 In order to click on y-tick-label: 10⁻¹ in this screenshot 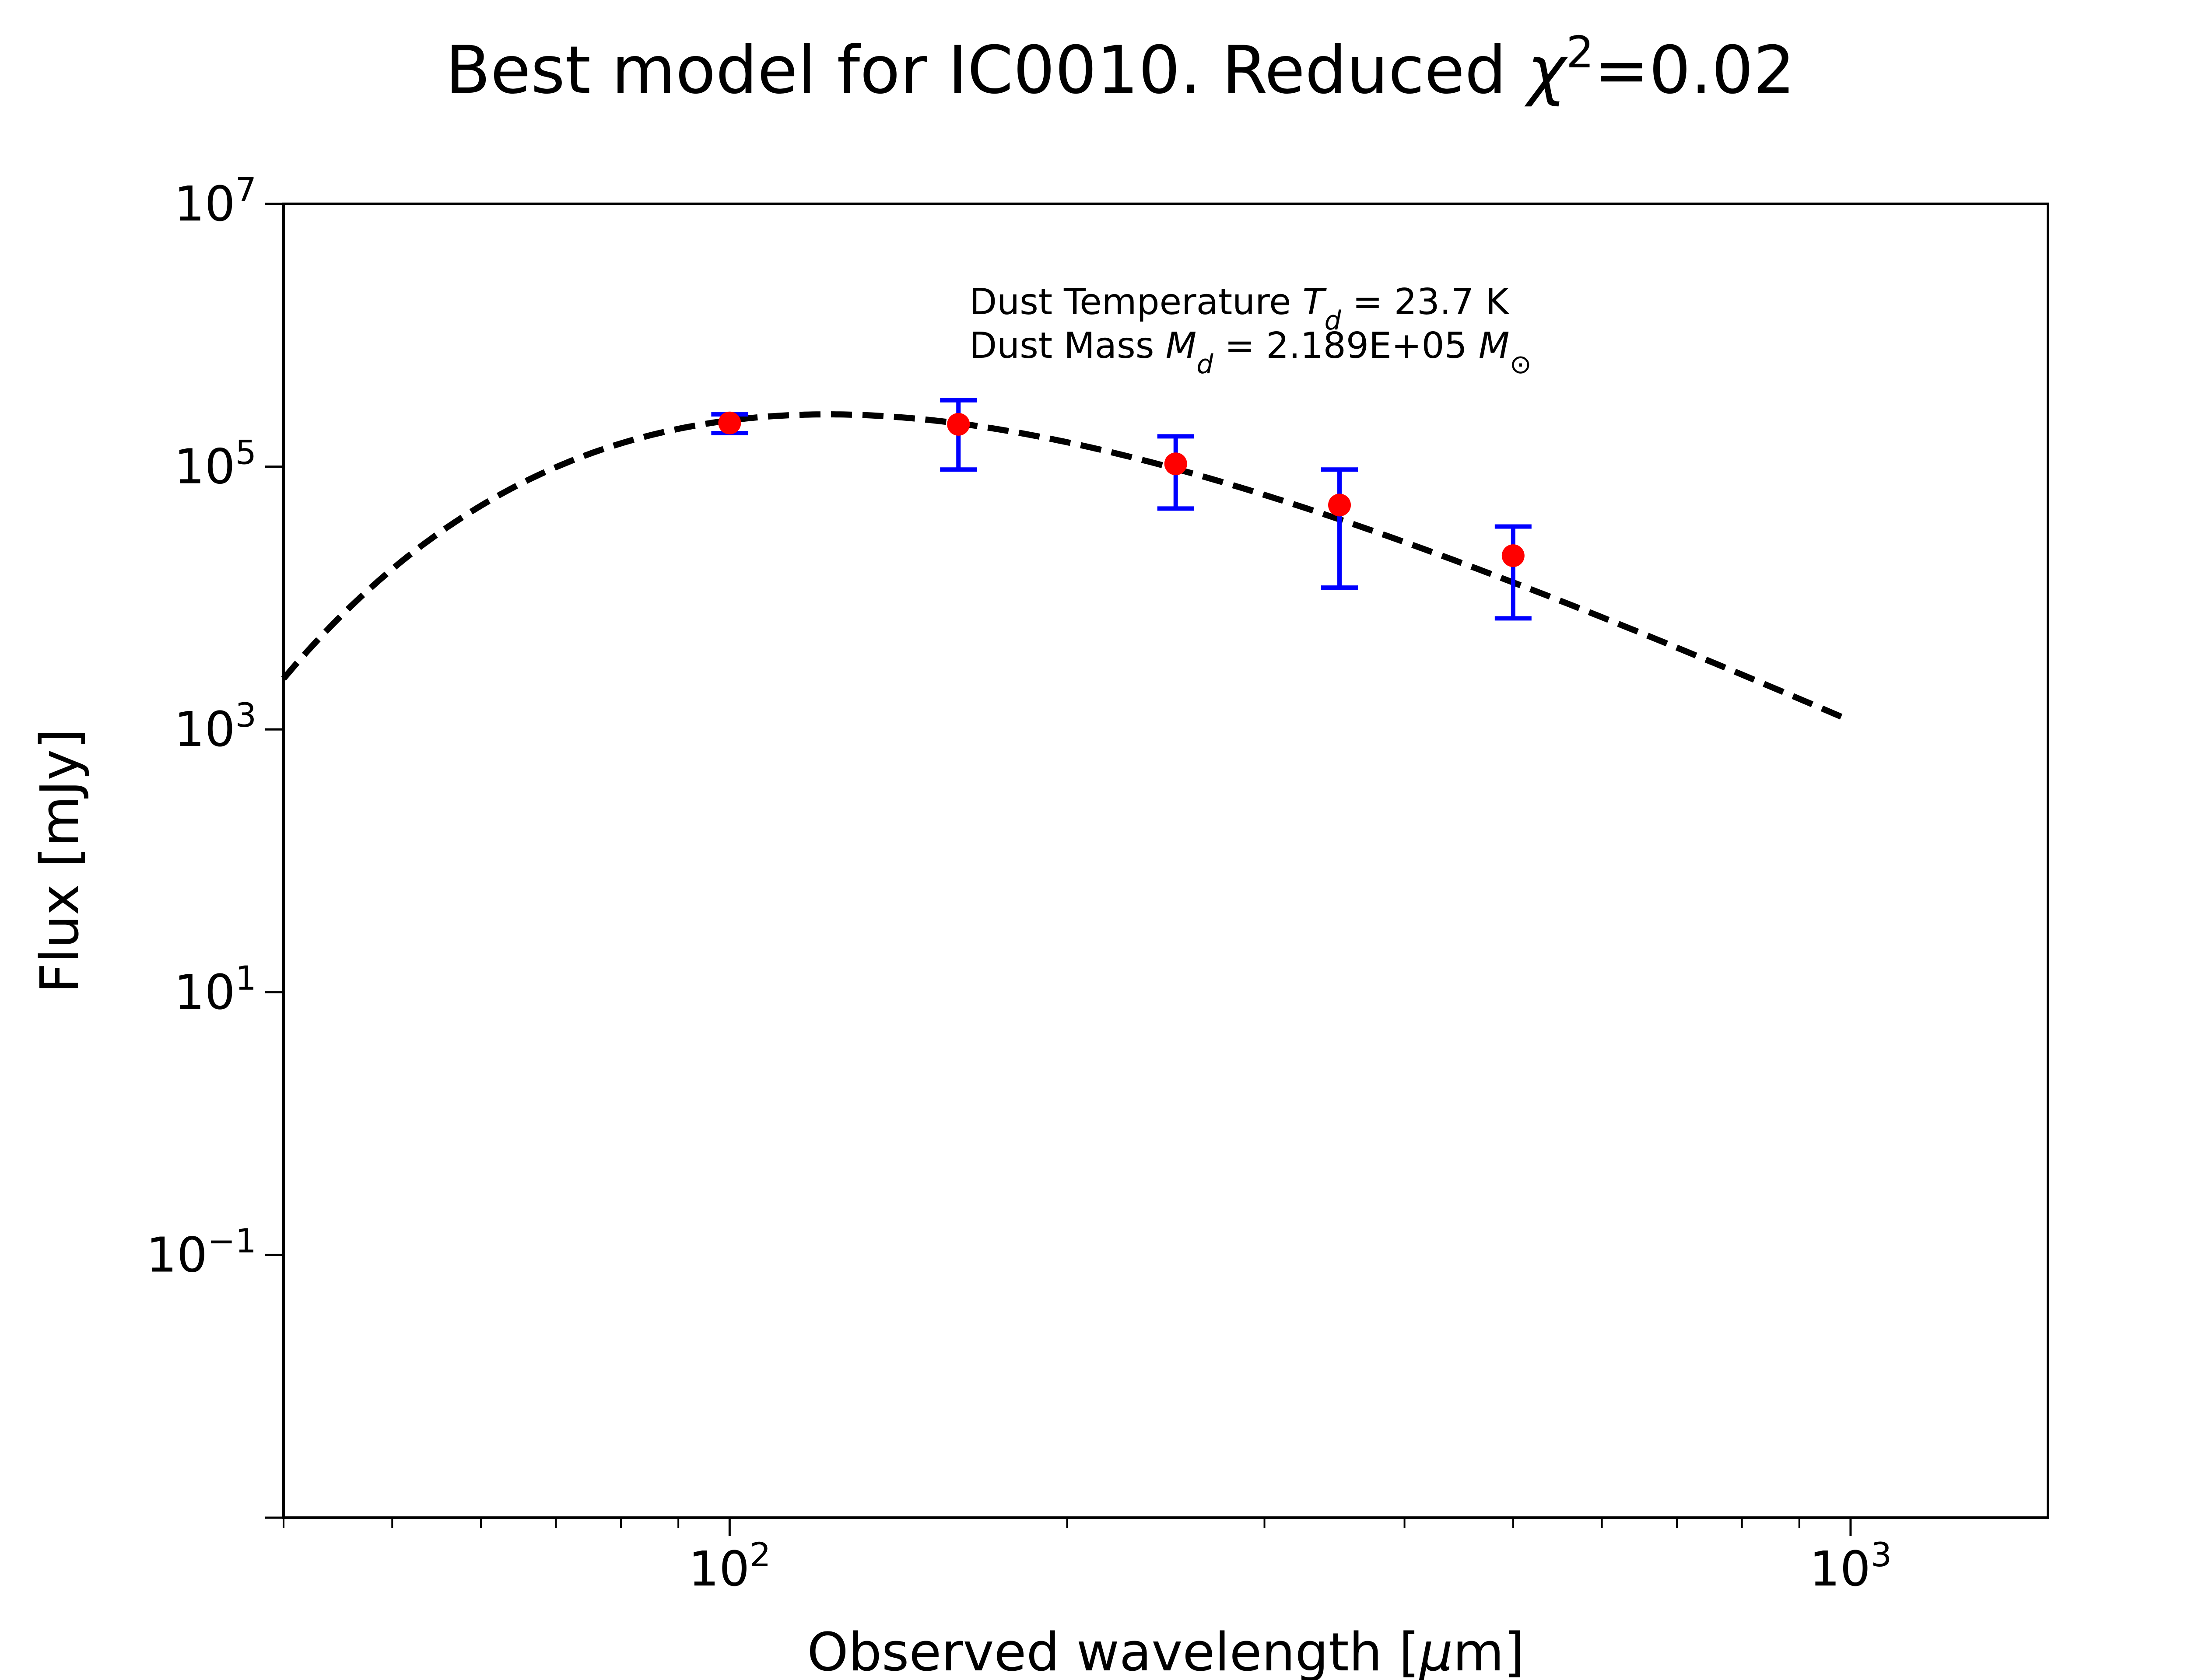, I will do `click(201, 1252)`.